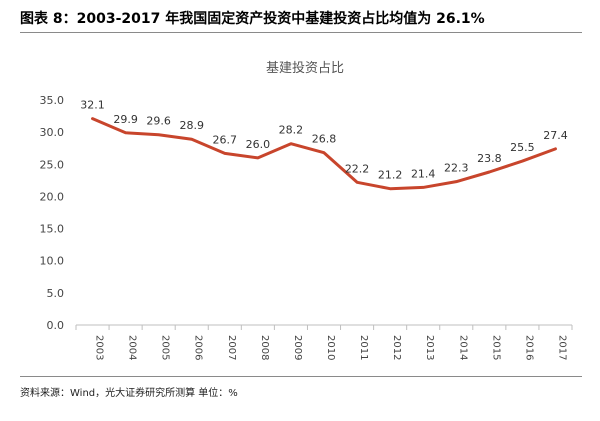 The height and width of the screenshot is (421, 600). I want to click on data-label: 26.0, so click(258, 144).